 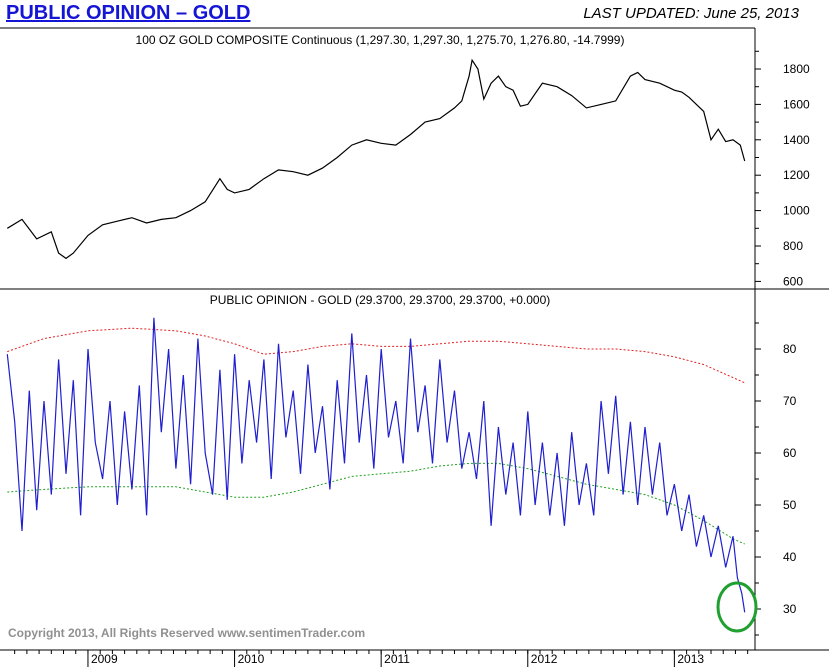 What do you see at coordinates (128, 13) in the screenshot?
I see `chart-page-title: PUBLIC OPINION – GOLD` at bounding box center [128, 13].